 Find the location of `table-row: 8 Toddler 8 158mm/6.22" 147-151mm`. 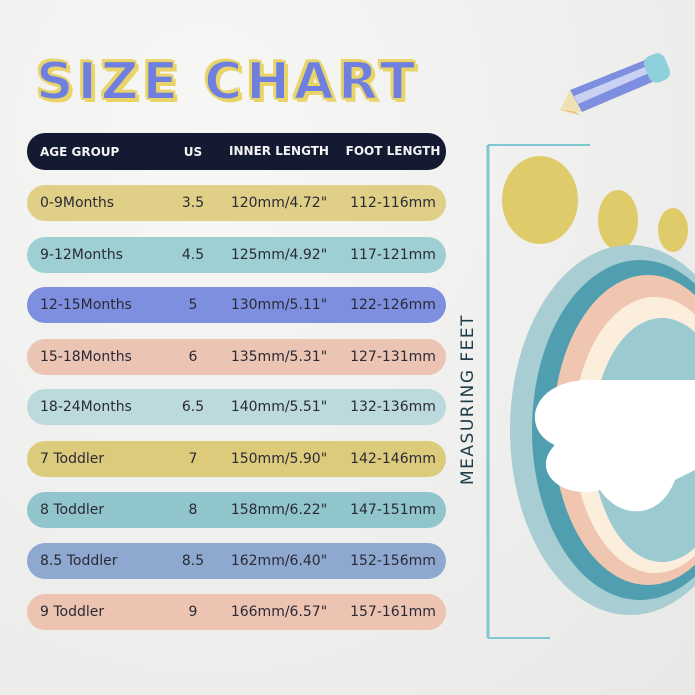

table-row: 8 Toddler 8 158mm/6.22" 147-151mm is located at coordinates (236, 510).